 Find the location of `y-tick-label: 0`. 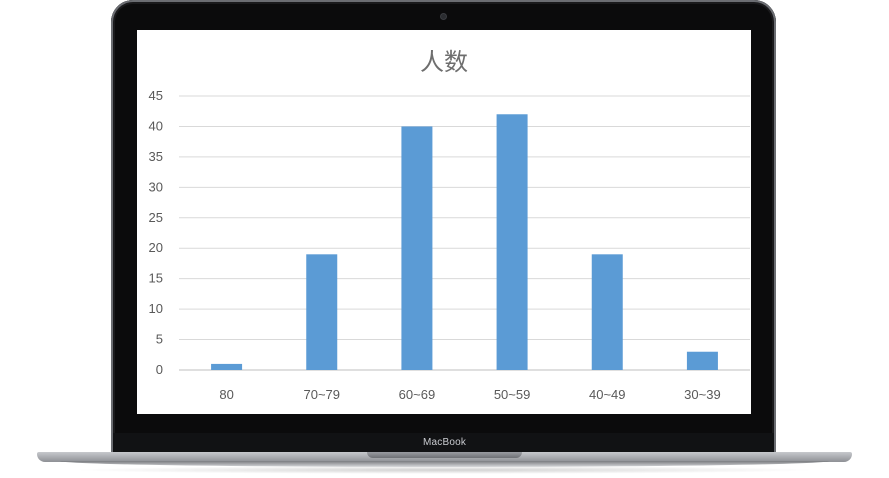

y-tick-label: 0 is located at coordinates (159, 369).